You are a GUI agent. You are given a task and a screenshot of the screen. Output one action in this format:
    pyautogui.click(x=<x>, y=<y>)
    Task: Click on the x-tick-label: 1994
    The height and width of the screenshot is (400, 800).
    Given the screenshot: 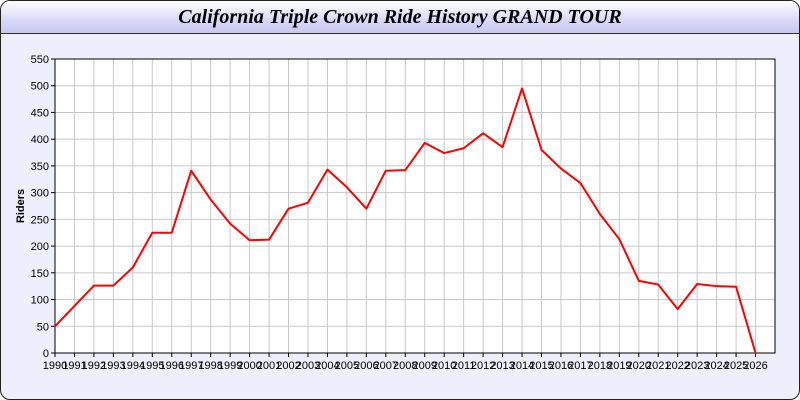 What is the action you would take?
    pyautogui.click(x=133, y=366)
    